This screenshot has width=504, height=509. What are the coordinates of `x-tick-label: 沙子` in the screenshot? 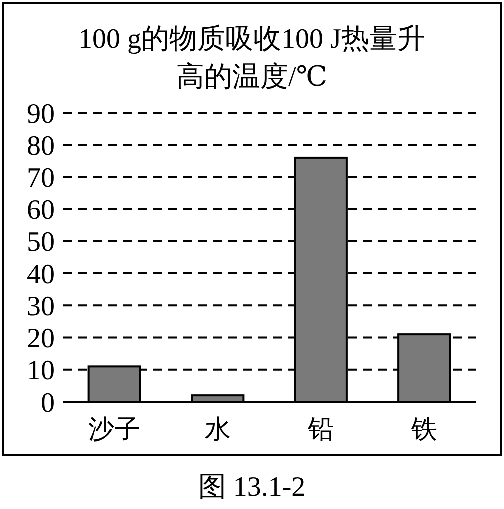 It's located at (114, 429).